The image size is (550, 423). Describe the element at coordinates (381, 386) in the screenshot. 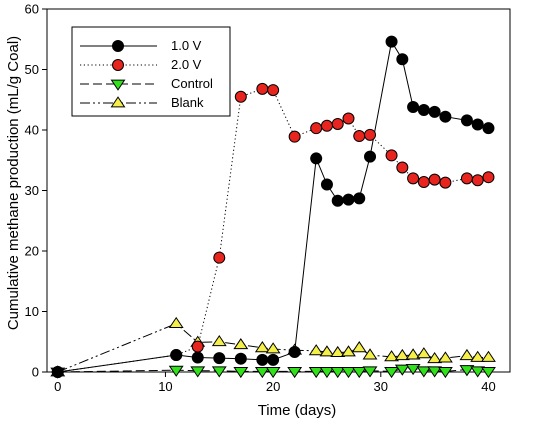

I see `x-tick-label: 30` at that location.